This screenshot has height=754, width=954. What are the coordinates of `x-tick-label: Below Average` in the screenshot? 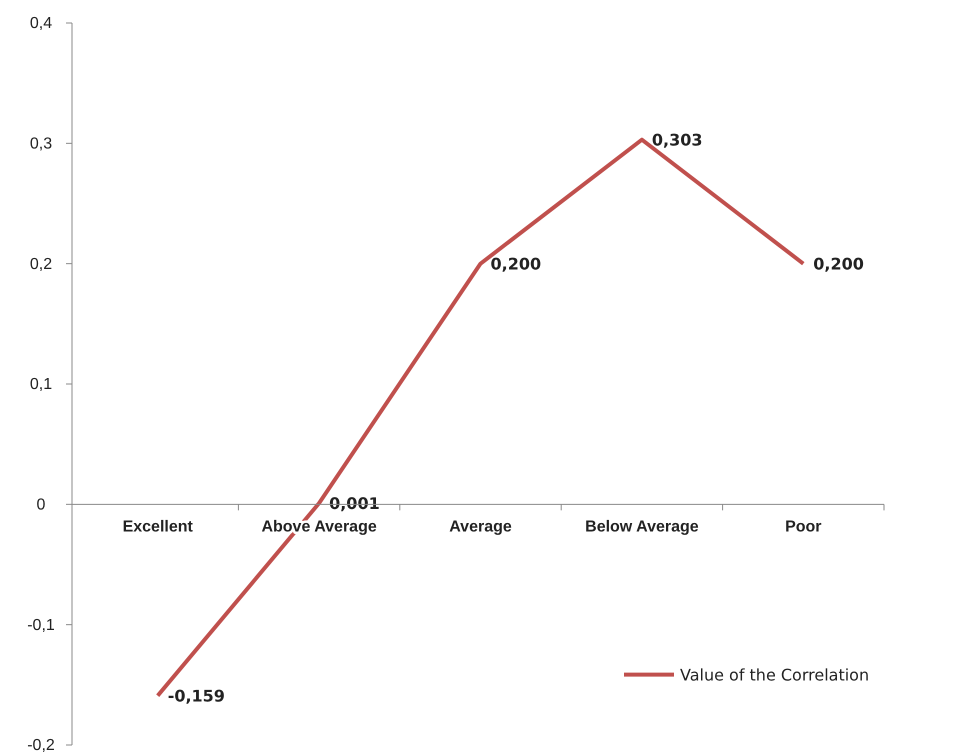 It's located at (642, 527).